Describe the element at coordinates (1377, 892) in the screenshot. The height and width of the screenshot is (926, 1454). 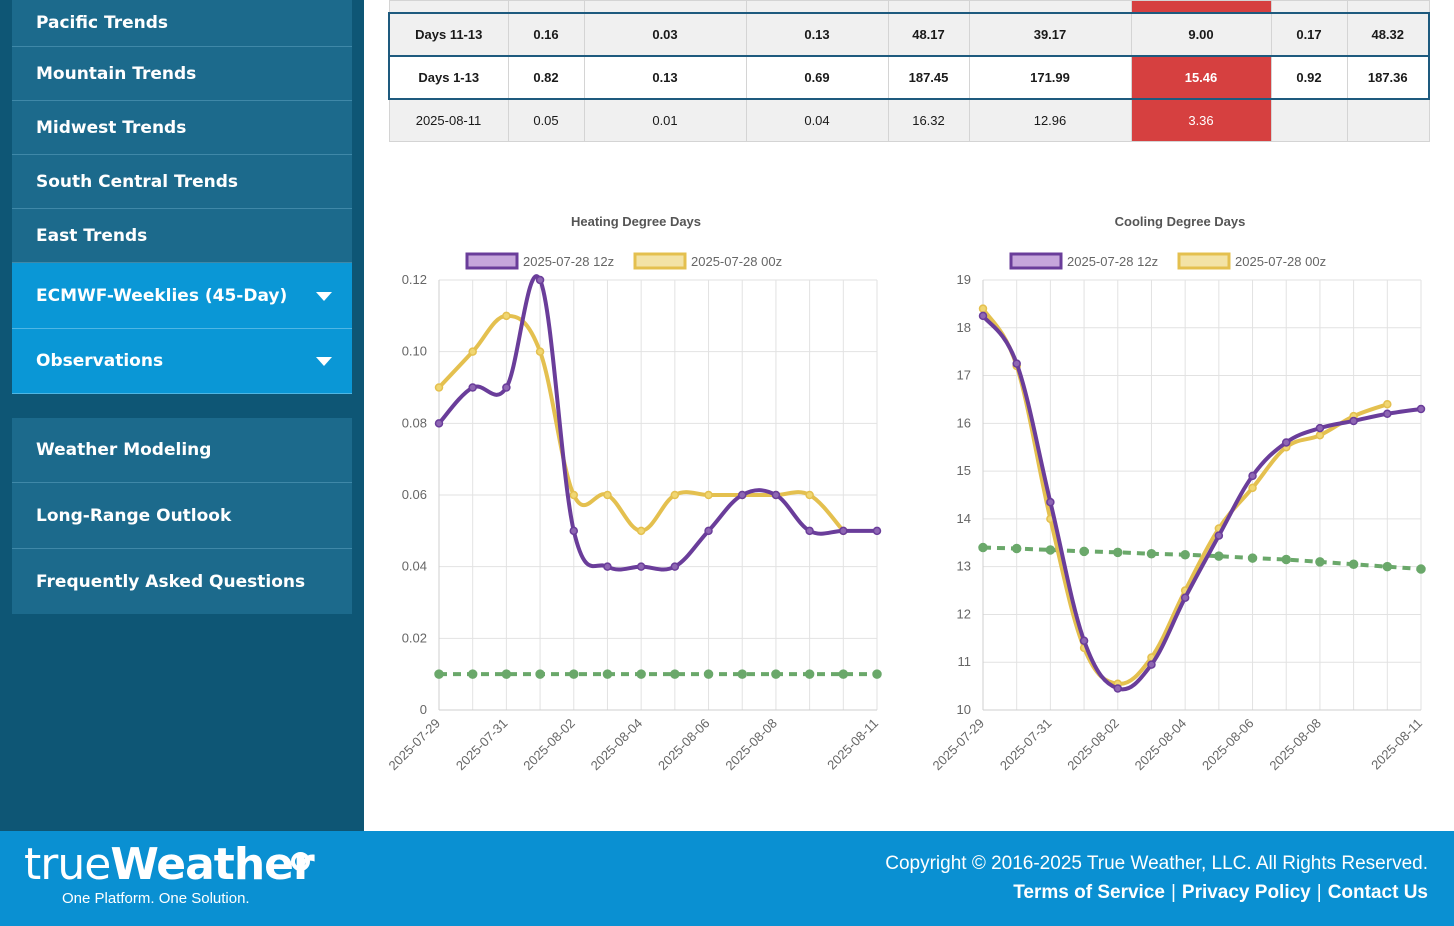
I see `contact-us-link: Contact Us` at that location.